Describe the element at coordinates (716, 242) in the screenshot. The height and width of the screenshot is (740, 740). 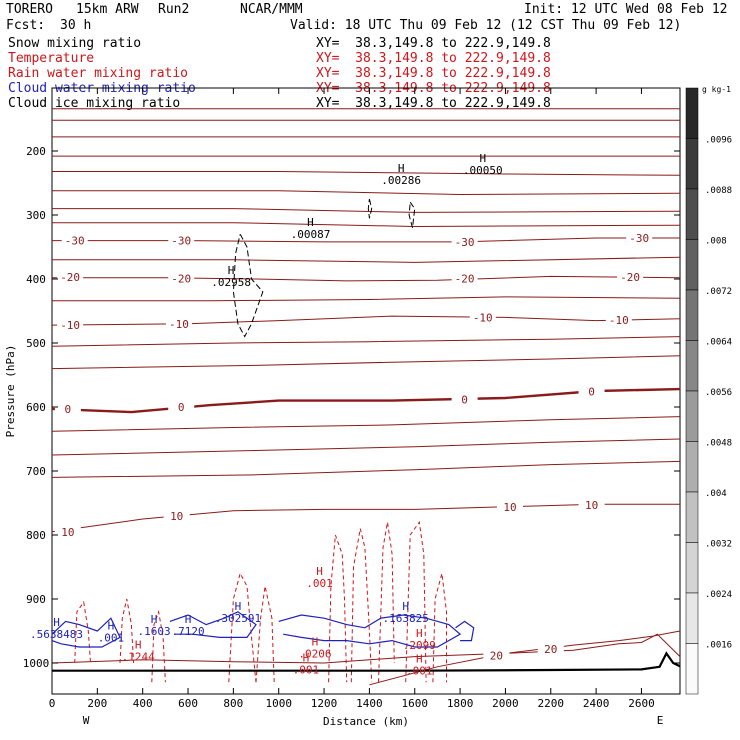
I see `colorbar-tick-label: .008` at that location.